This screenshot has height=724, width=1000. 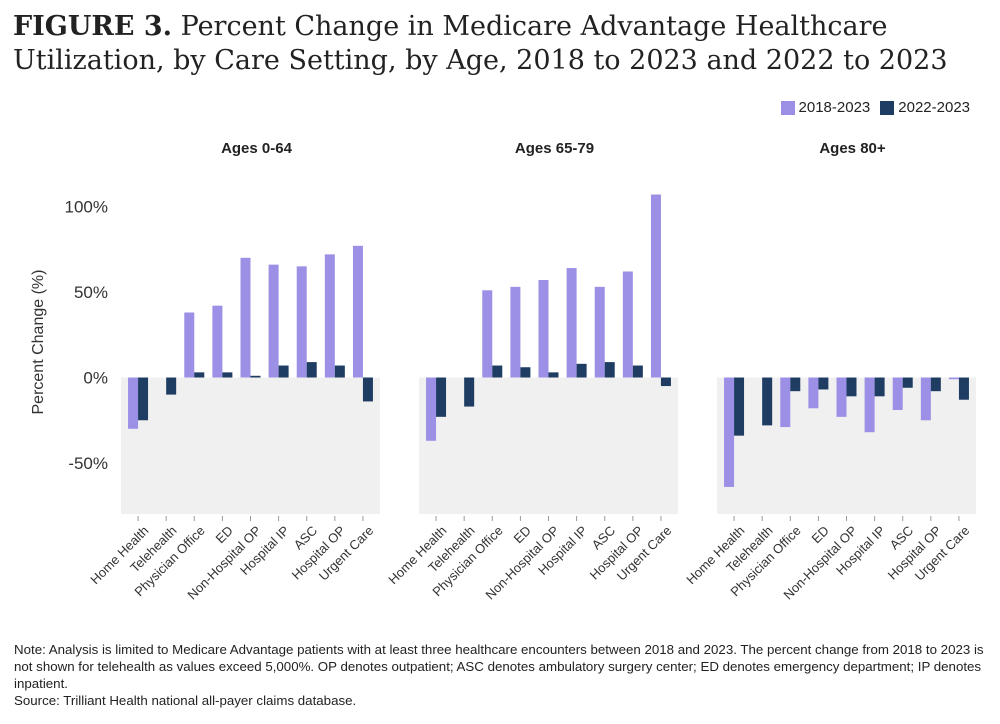 What do you see at coordinates (581, 370) in the screenshot?
I see `bar-ages-65-79-hospital-ip-2022-2023` at bounding box center [581, 370].